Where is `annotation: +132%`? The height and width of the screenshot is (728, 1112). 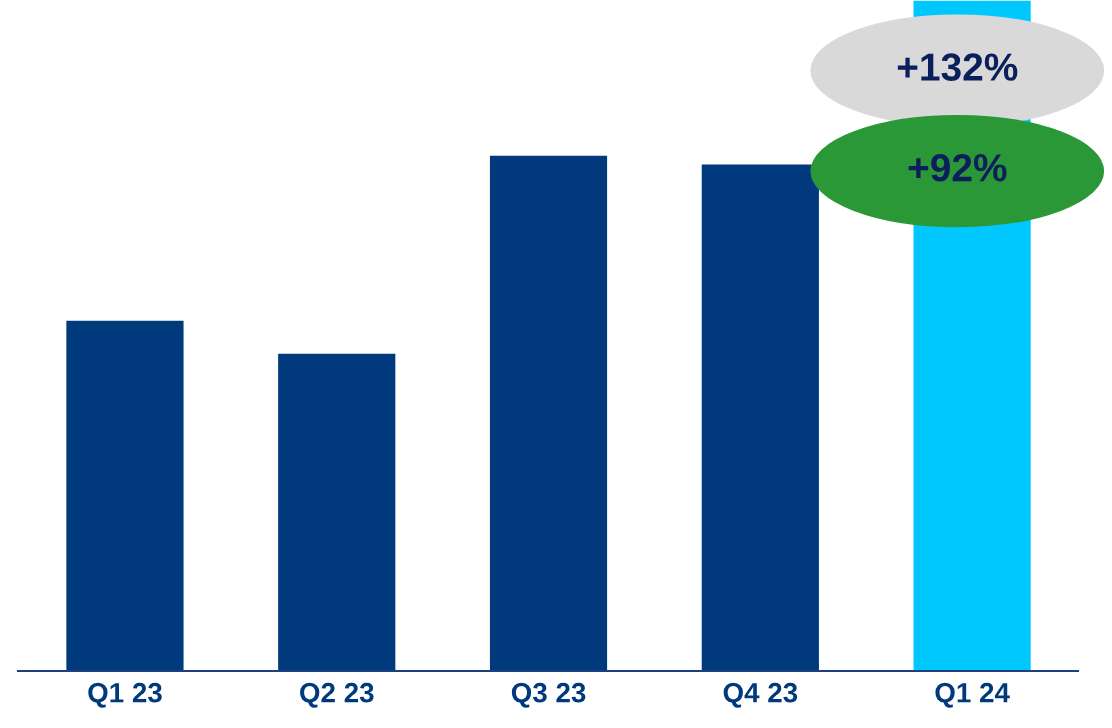
annotation: +132% is located at coordinates (957, 67).